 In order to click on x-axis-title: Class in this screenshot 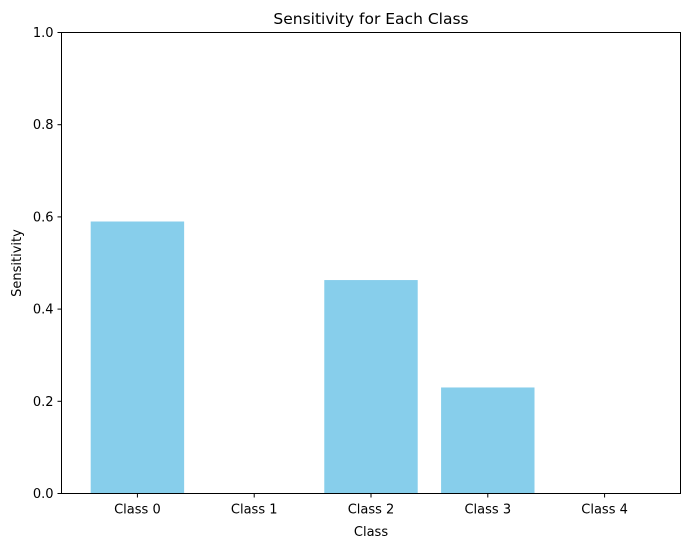, I will do `click(371, 532)`.